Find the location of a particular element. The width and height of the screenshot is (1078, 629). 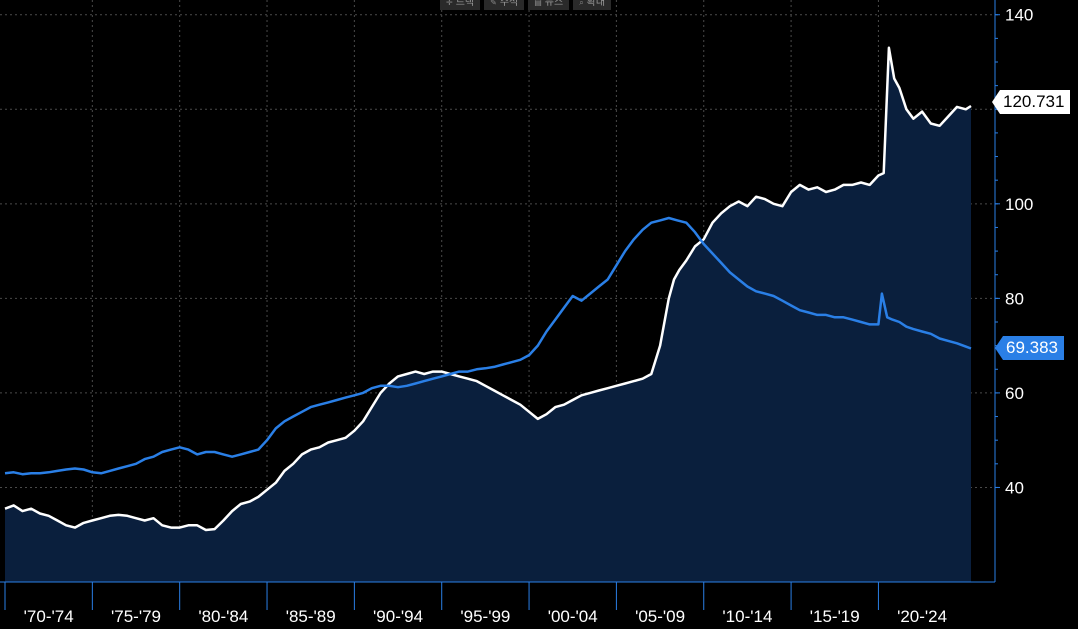

x-tick-label: '20-'24 is located at coordinates (922, 616).